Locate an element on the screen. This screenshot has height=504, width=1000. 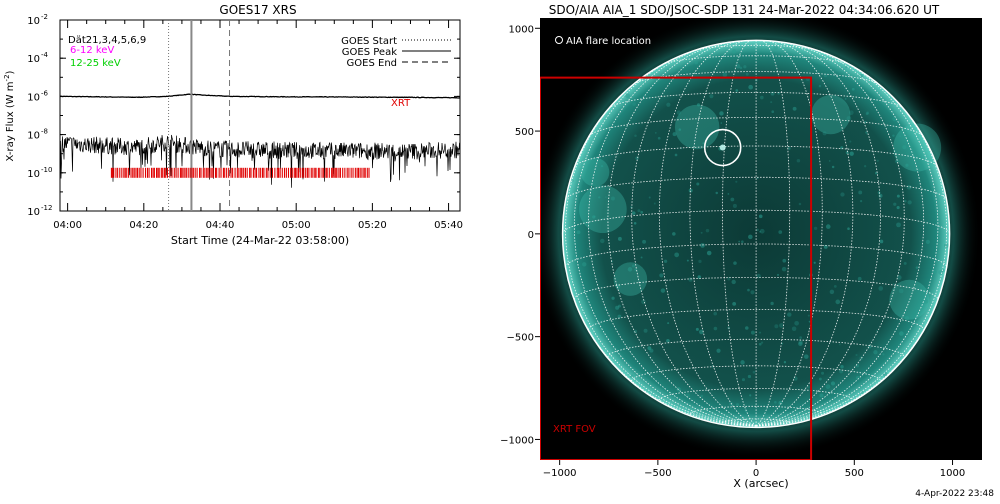
flare-legend-label: AIA flare location is located at coordinates (608, 41).